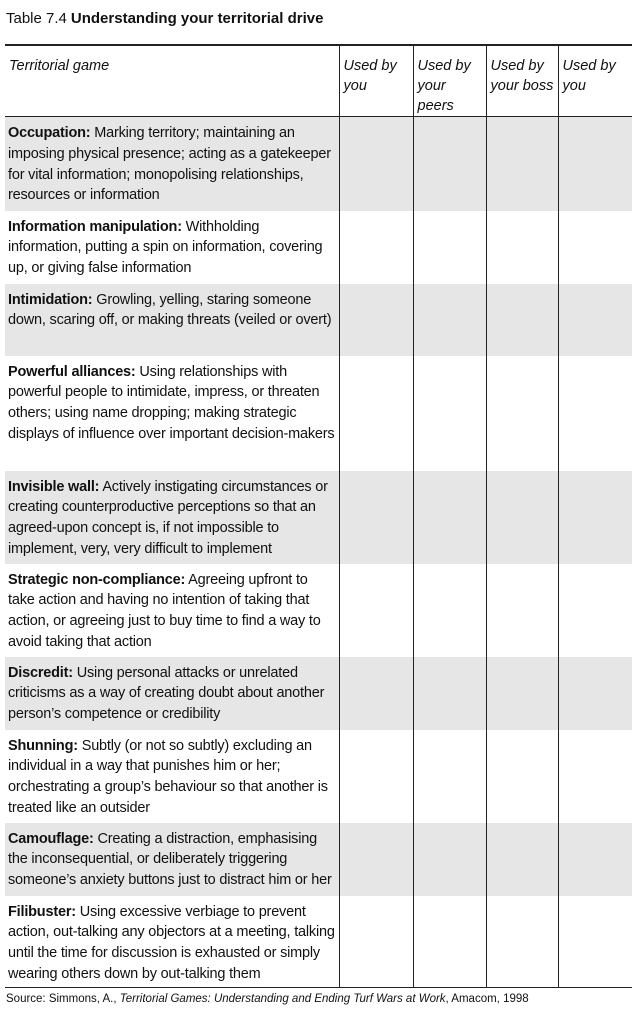 This screenshot has height=1027, width=639. What do you see at coordinates (95, 226) in the screenshot?
I see `game-term: Information manipulation:` at bounding box center [95, 226].